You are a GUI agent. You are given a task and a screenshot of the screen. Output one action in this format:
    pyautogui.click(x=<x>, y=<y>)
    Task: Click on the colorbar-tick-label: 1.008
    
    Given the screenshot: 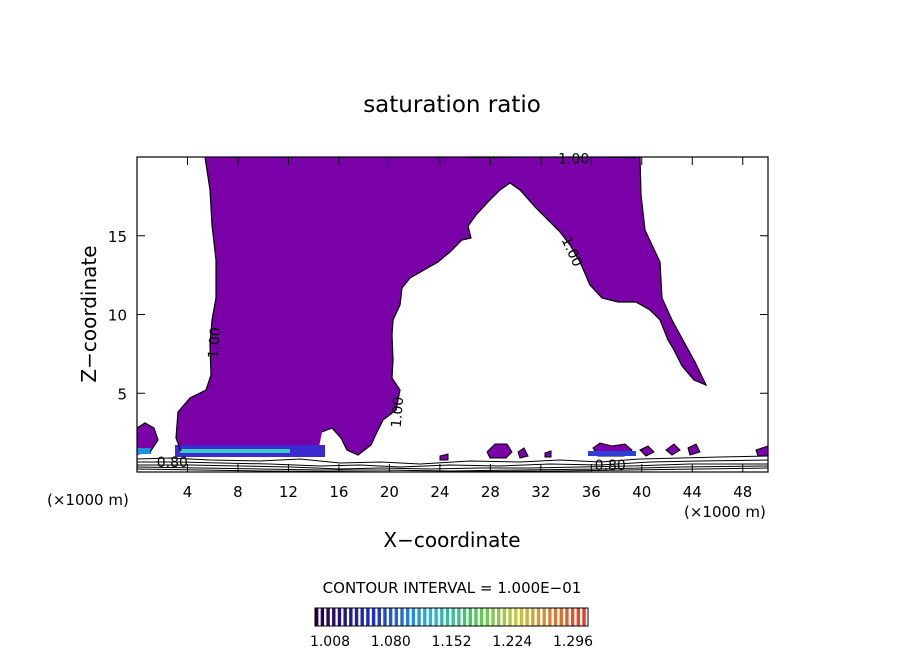 What is the action you would take?
    pyautogui.click(x=330, y=642)
    